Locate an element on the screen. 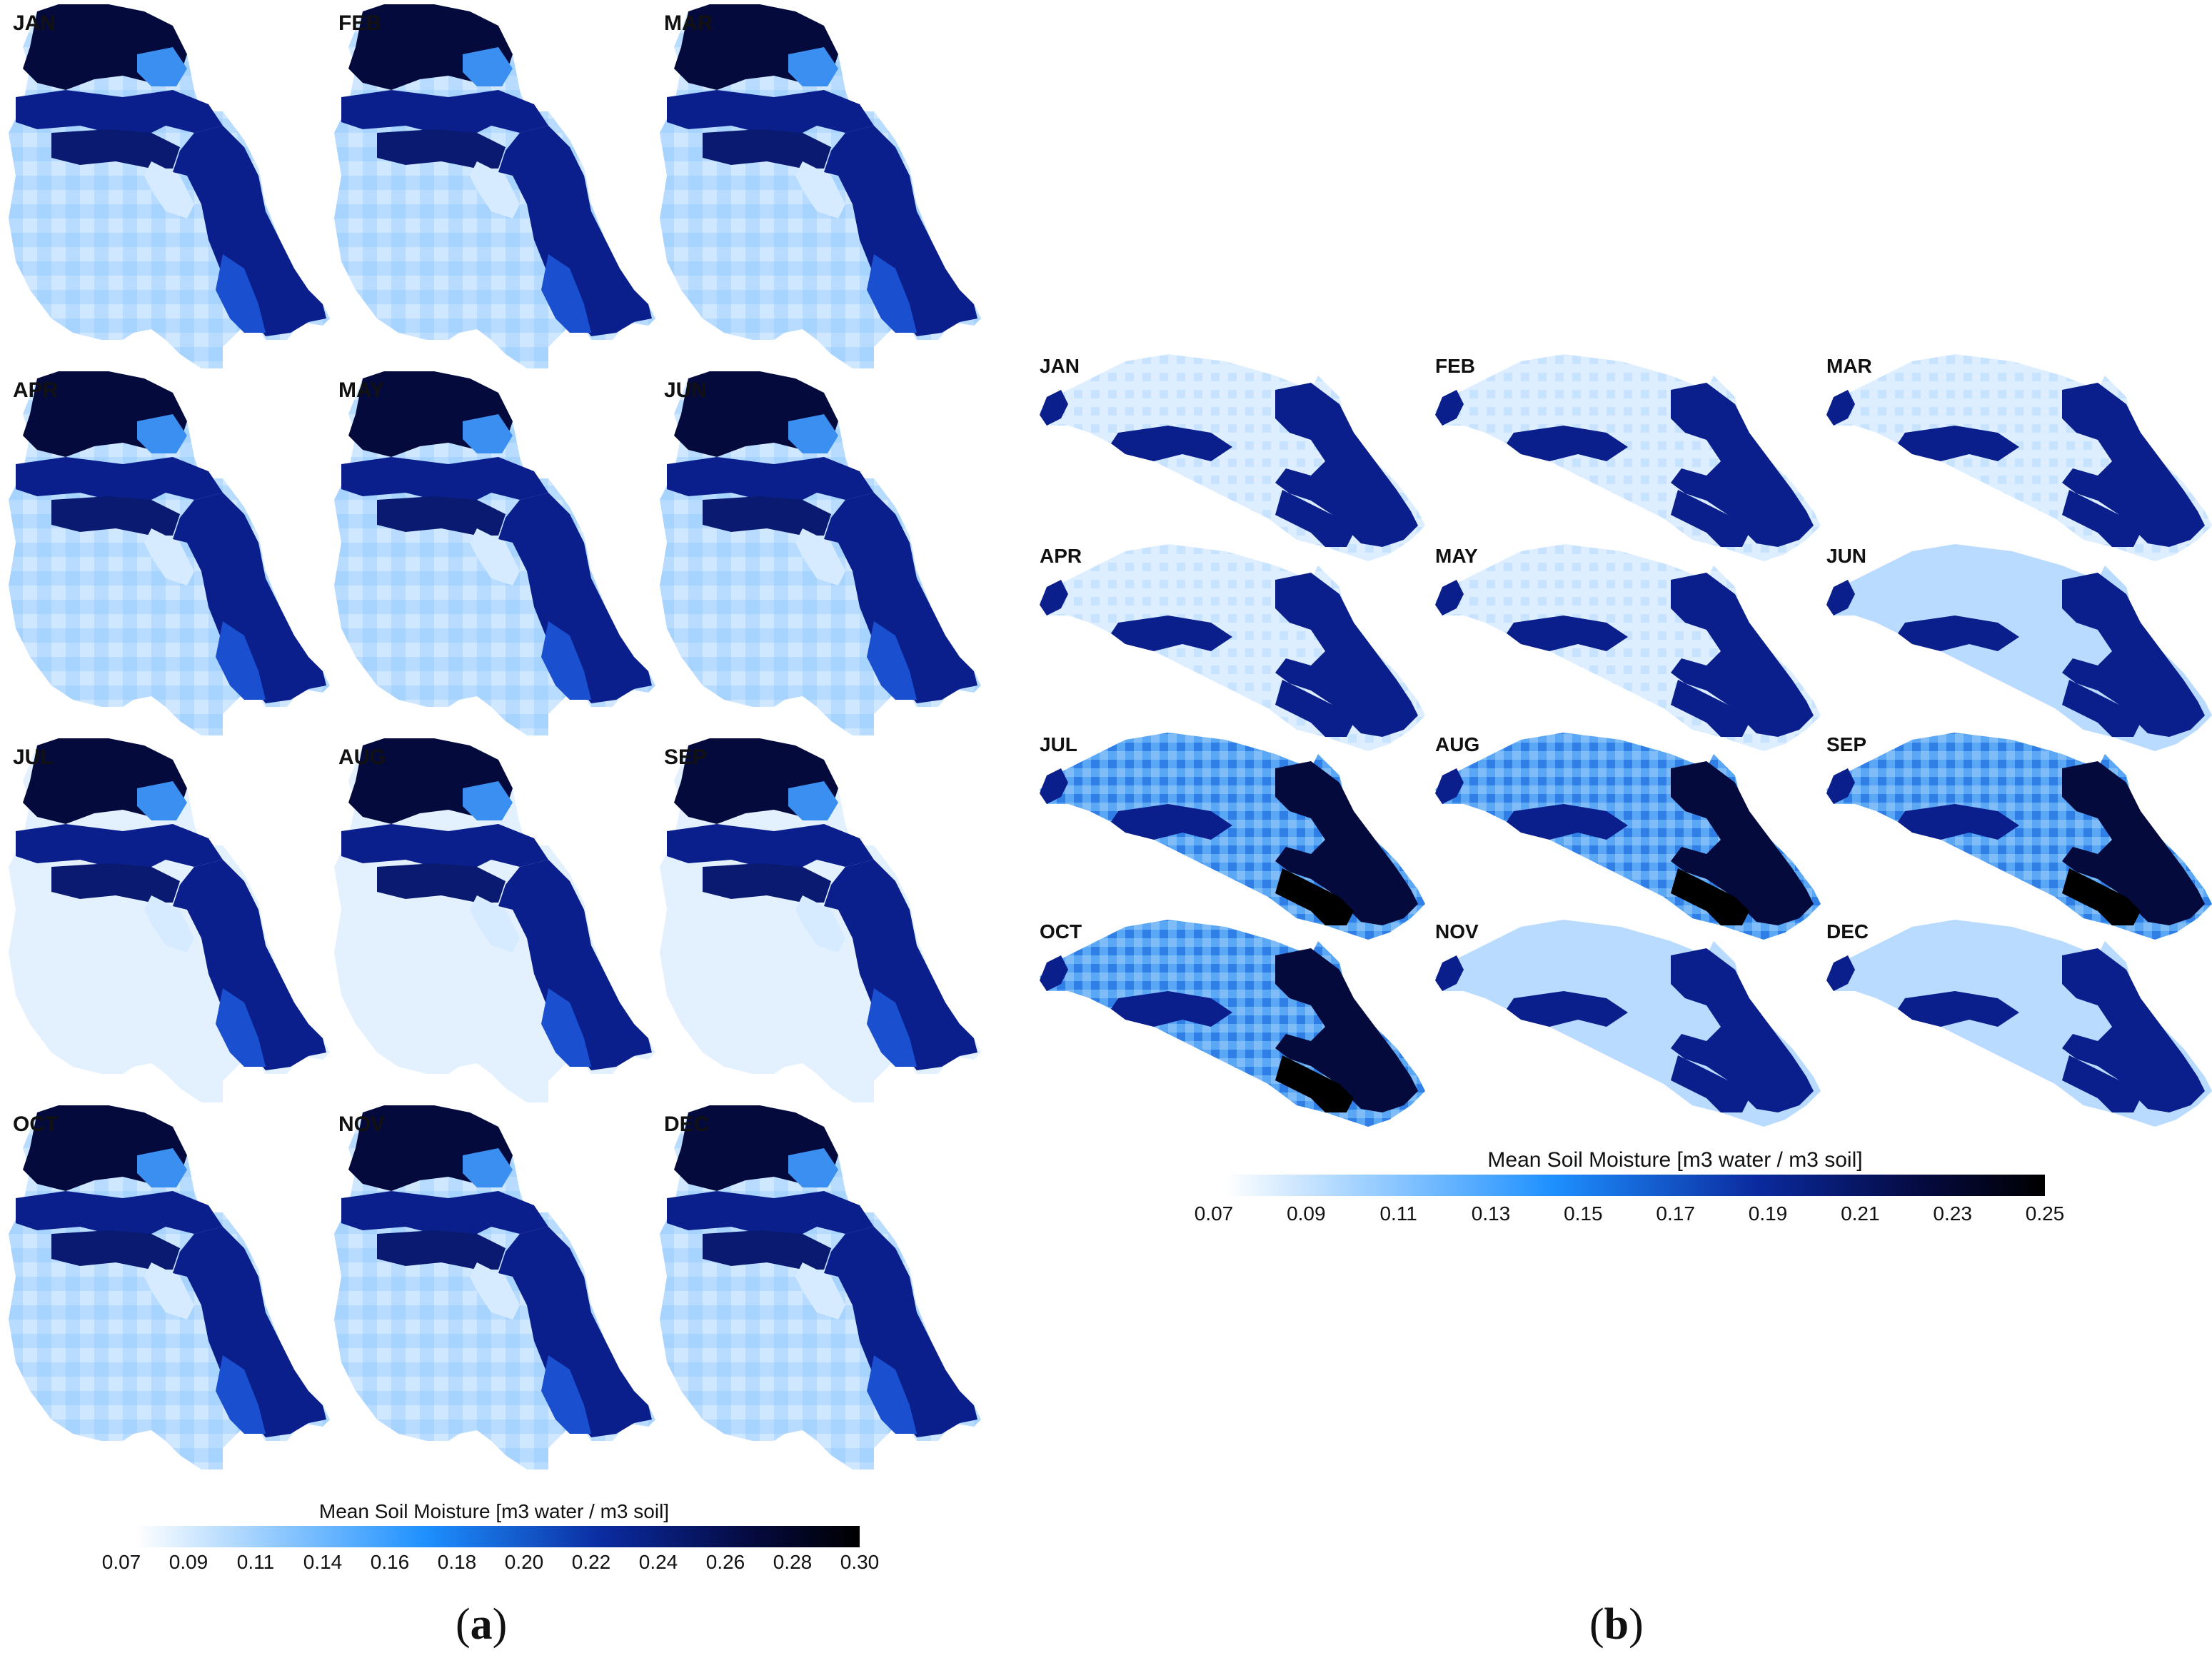  month-label: JAN is located at coordinates (34, 23).